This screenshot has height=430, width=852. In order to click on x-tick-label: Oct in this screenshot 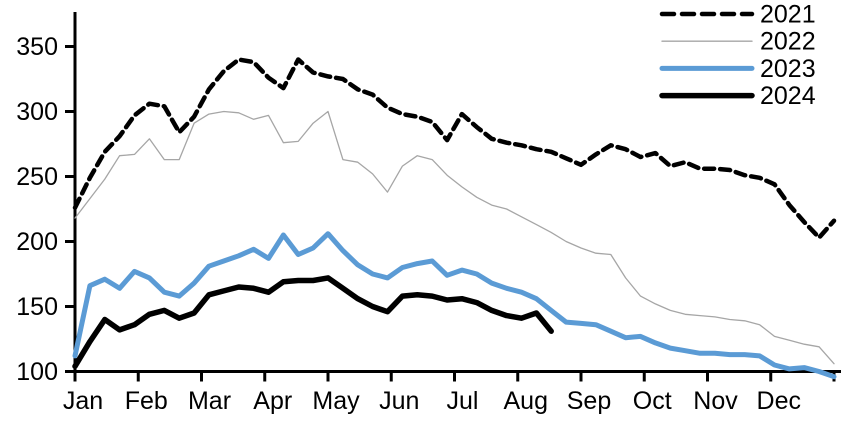, I will do `click(652, 401)`.